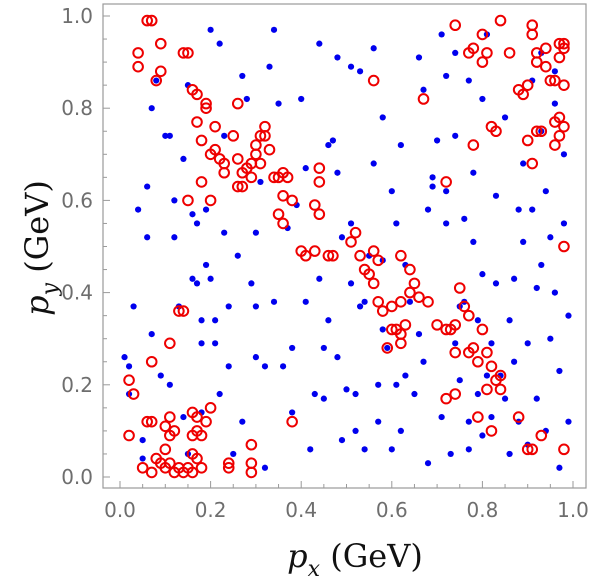 Image resolution: width=600 pixels, height=586 pixels. What do you see at coordinates (77, 246) in the screenshot?
I see `y-tick-labels: 0.0 0.2 0.4 0.6 0.8 1.0` at bounding box center [77, 246].